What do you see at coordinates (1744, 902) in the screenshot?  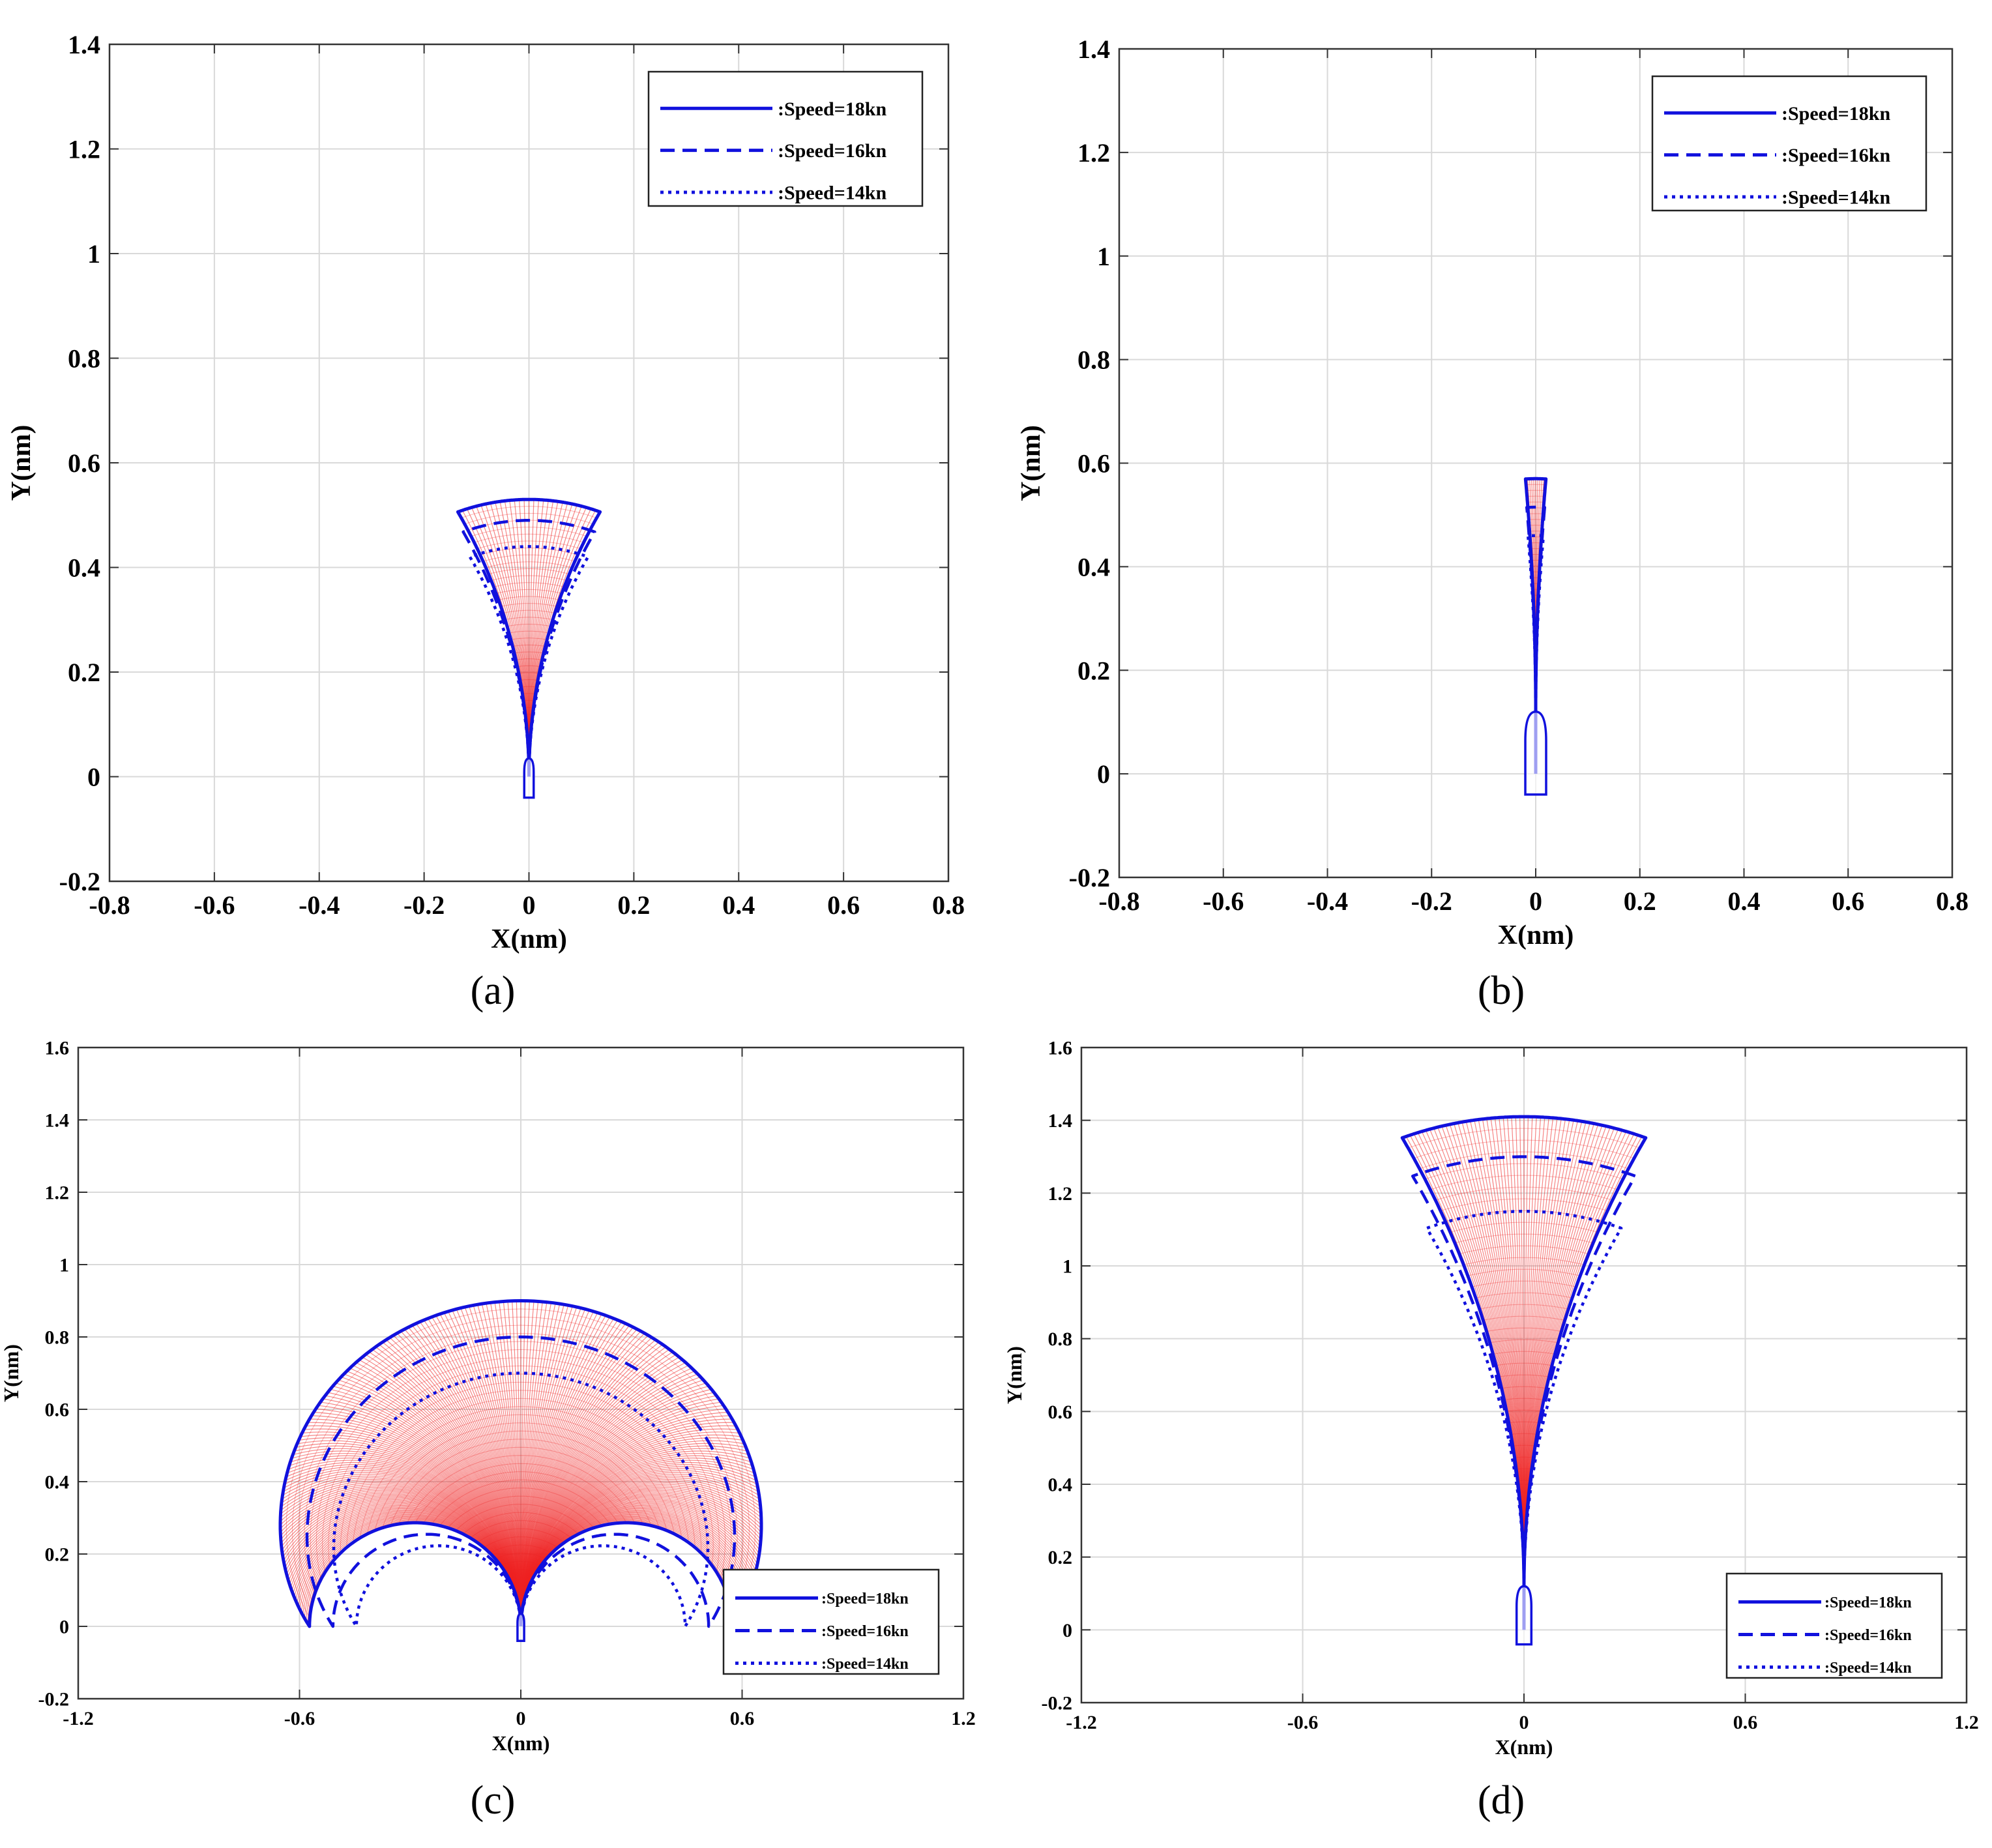 I see `x-tick-label: 0.4` at bounding box center [1744, 902].